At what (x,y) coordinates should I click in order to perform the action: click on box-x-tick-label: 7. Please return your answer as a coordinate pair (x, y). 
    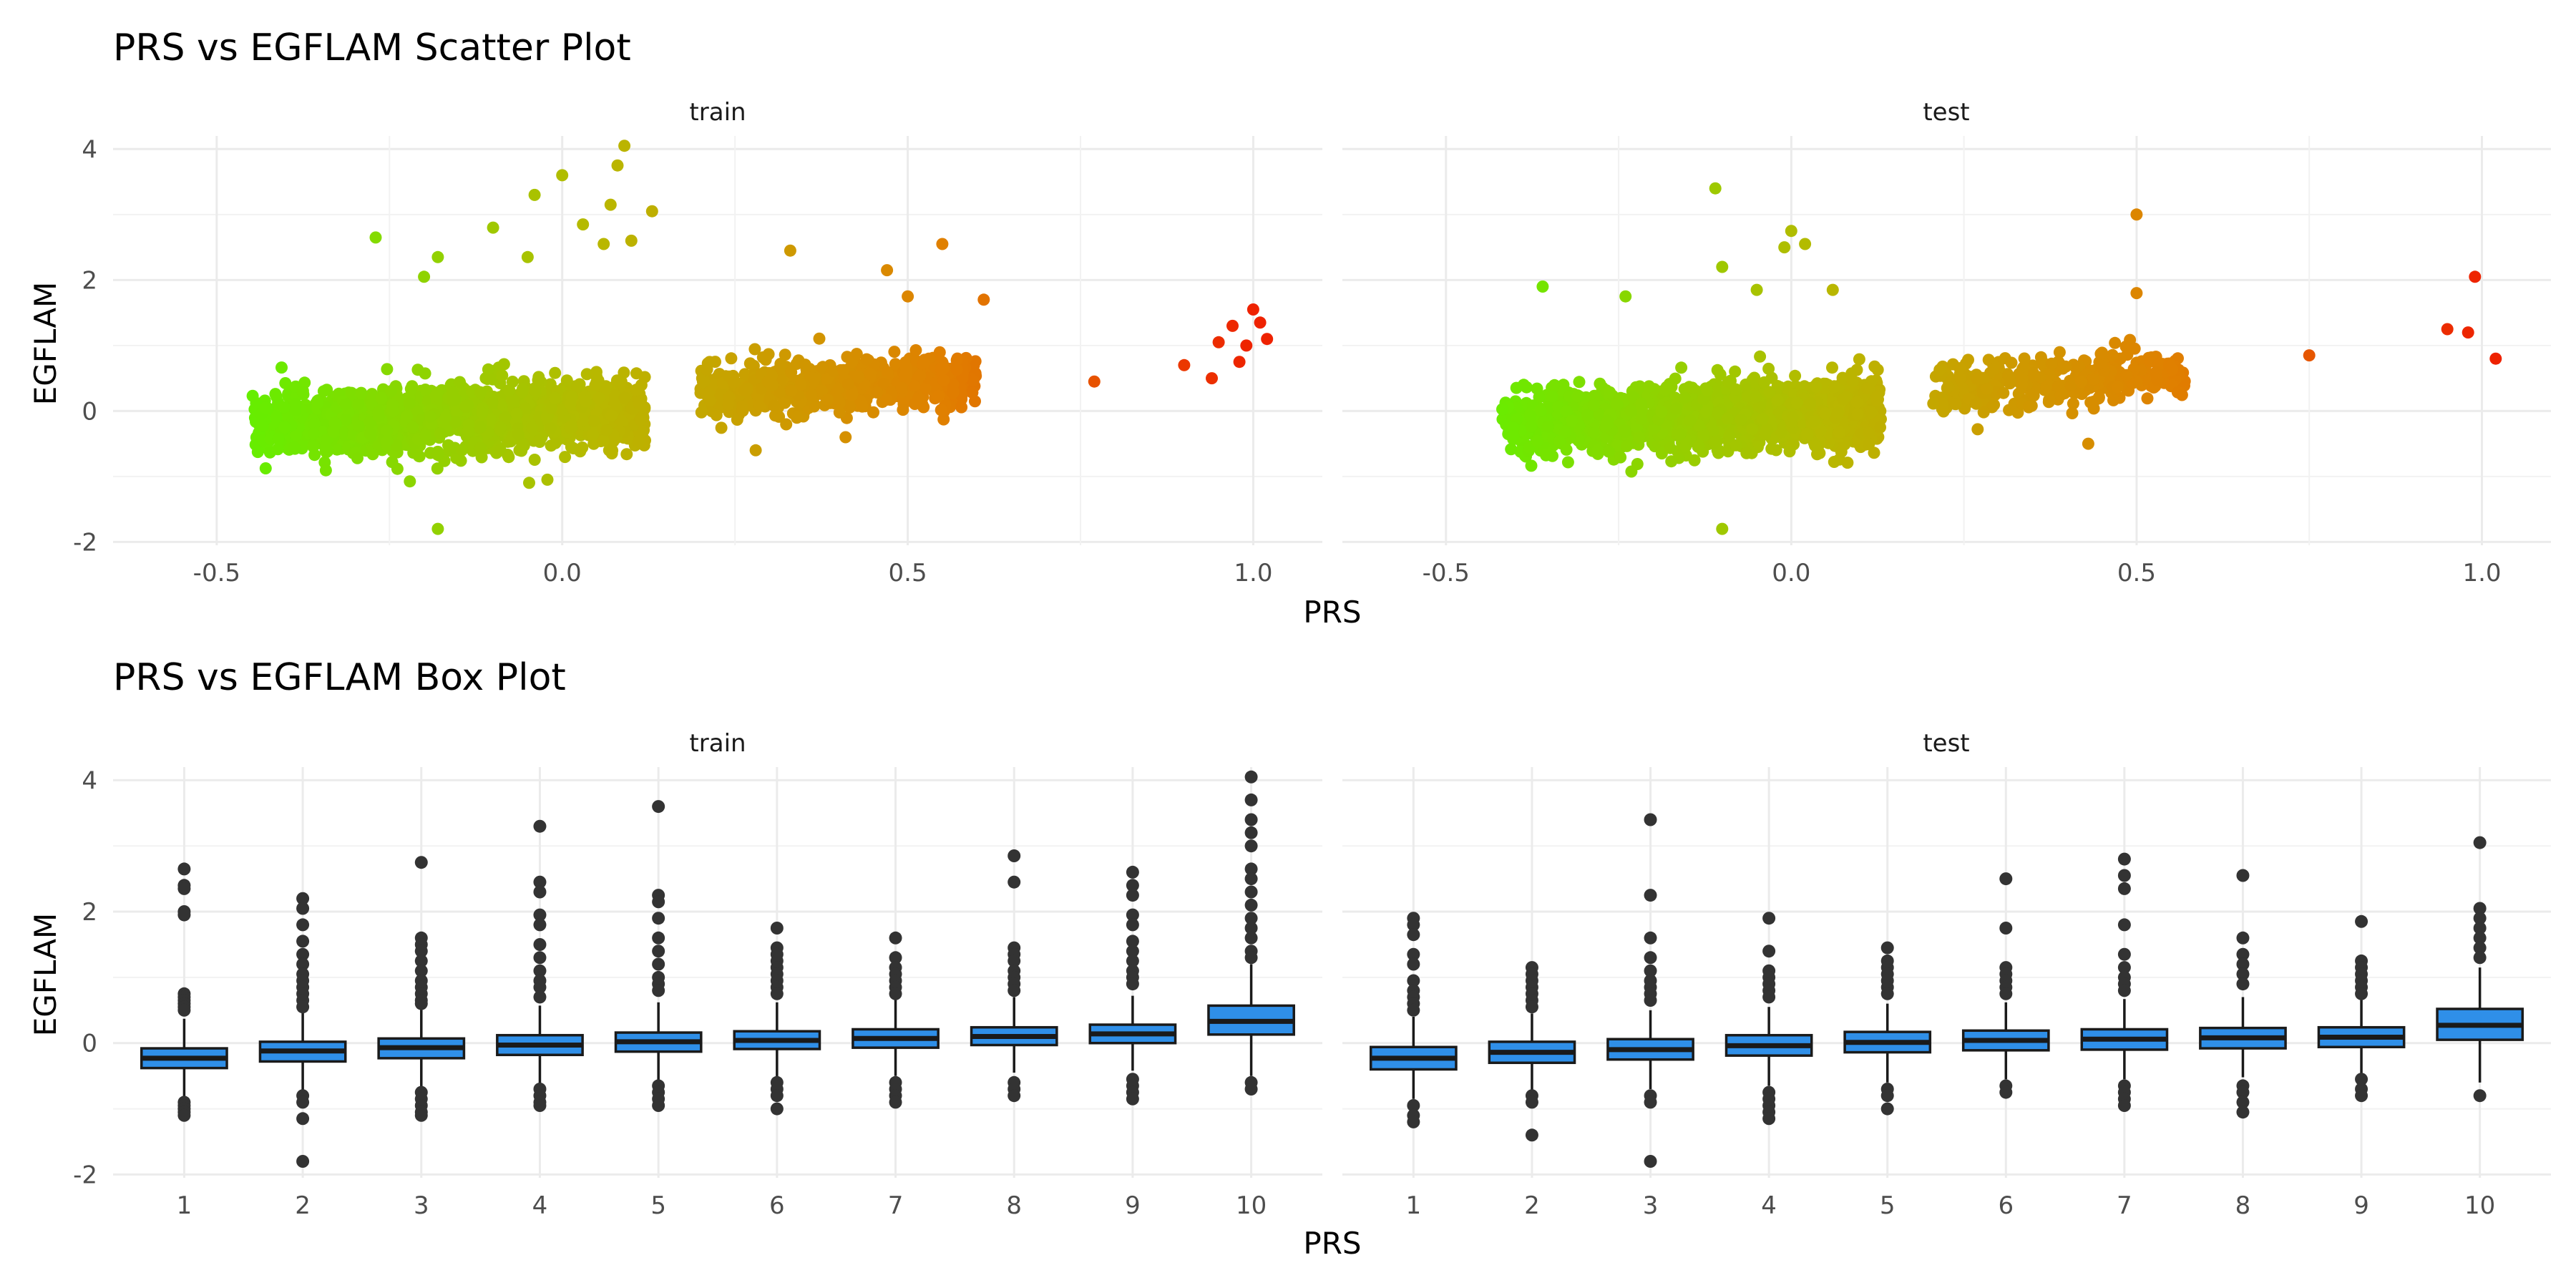
    Looking at the image, I should click on (2124, 1205).